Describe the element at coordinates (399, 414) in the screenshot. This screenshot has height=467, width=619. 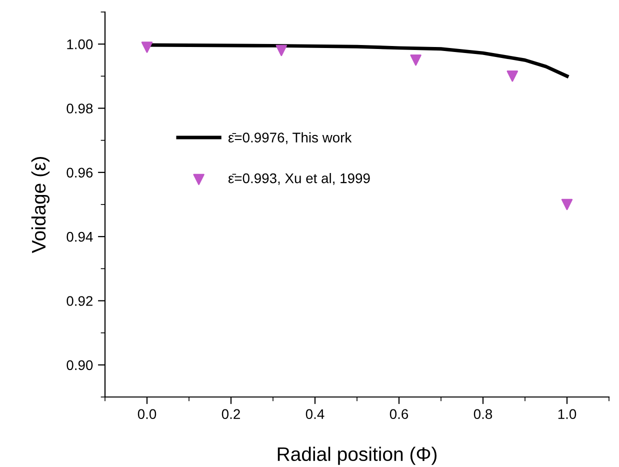
I see `x-tick-label: 0.6` at that location.